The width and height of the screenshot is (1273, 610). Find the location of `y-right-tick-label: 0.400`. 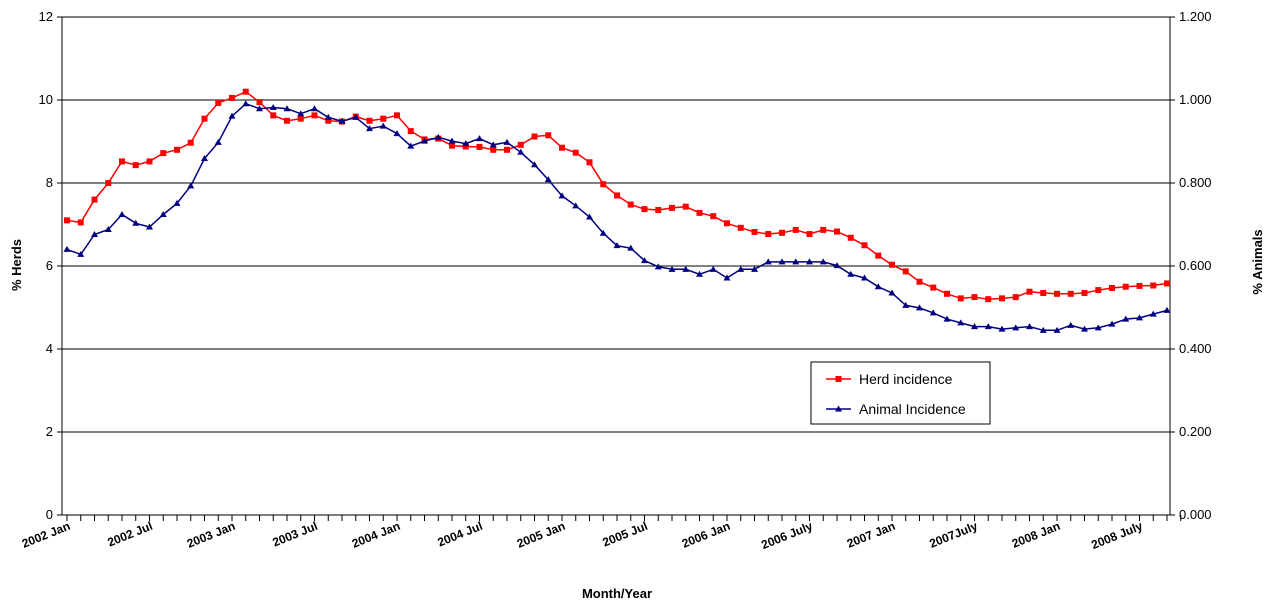

y-right-tick-label: 0.400 is located at coordinates (1195, 348).